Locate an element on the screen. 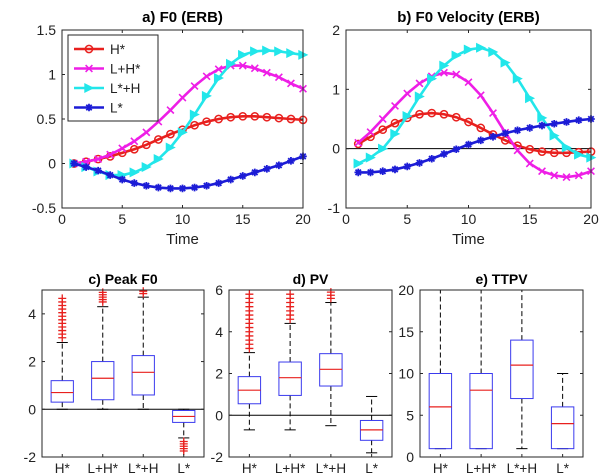  y-tick-label: 15 is located at coordinates (406, 332).